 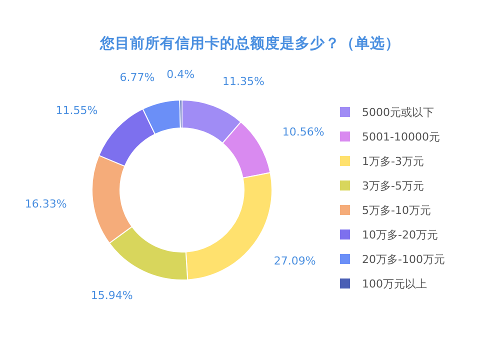 I want to click on data-label: 11.55%, so click(x=77, y=111).